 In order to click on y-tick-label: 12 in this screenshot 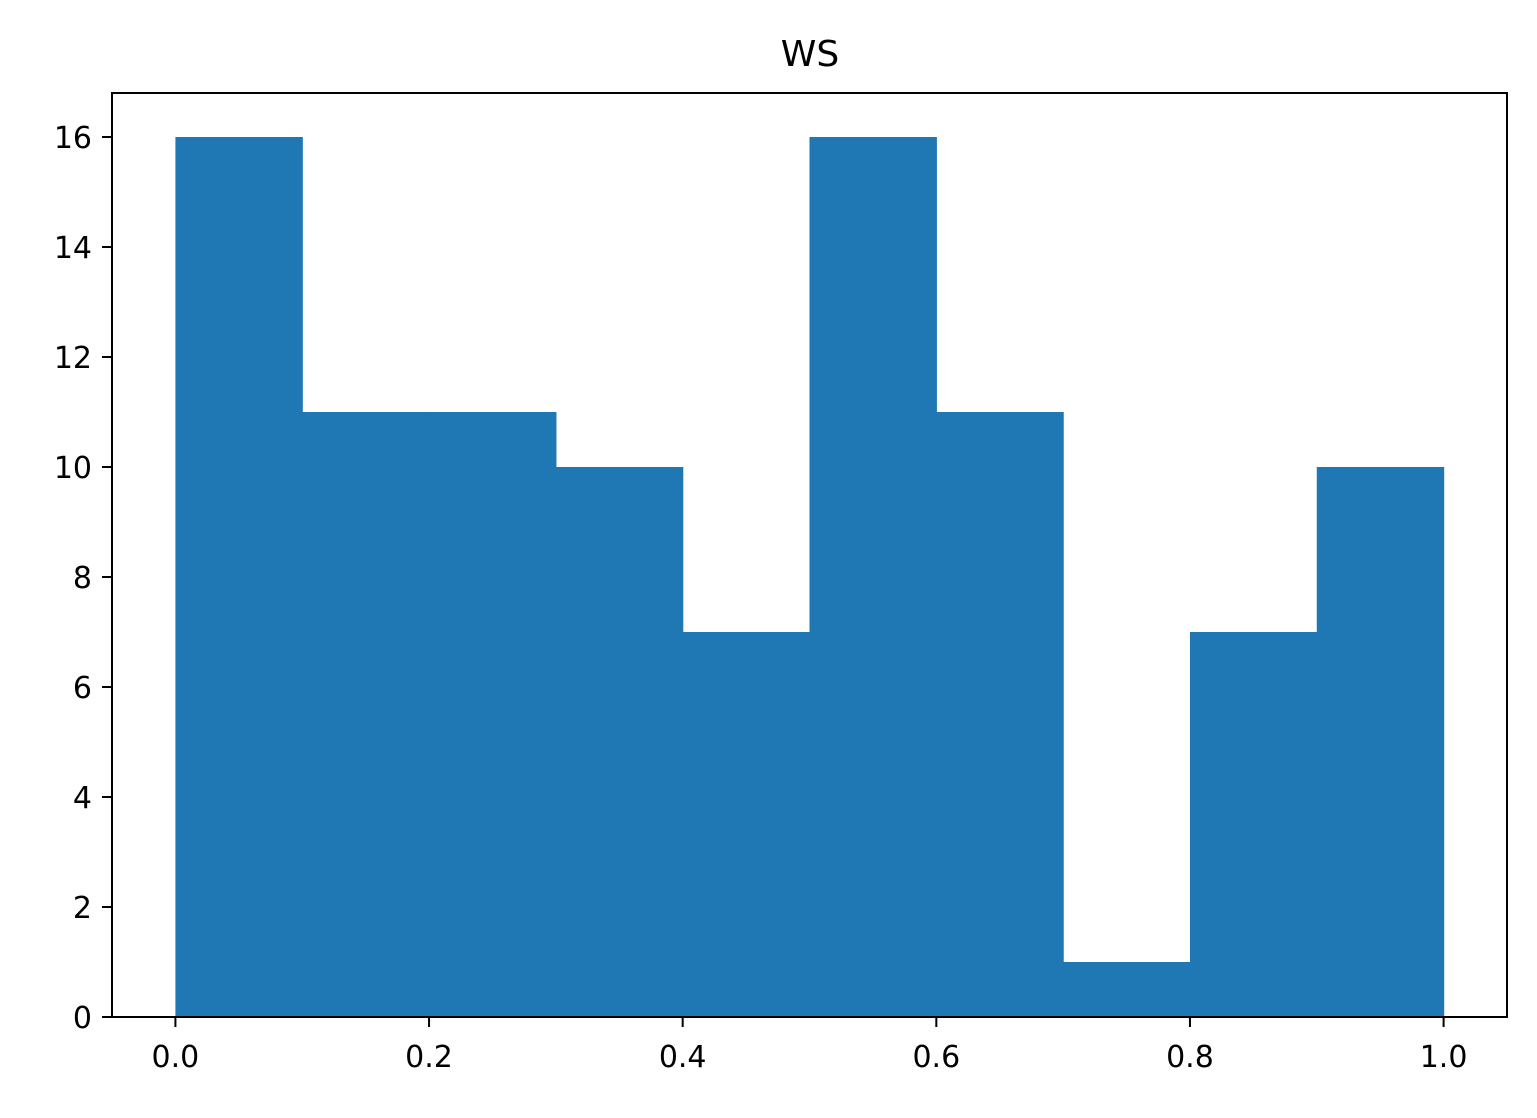, I will do `click(73, 358)`.